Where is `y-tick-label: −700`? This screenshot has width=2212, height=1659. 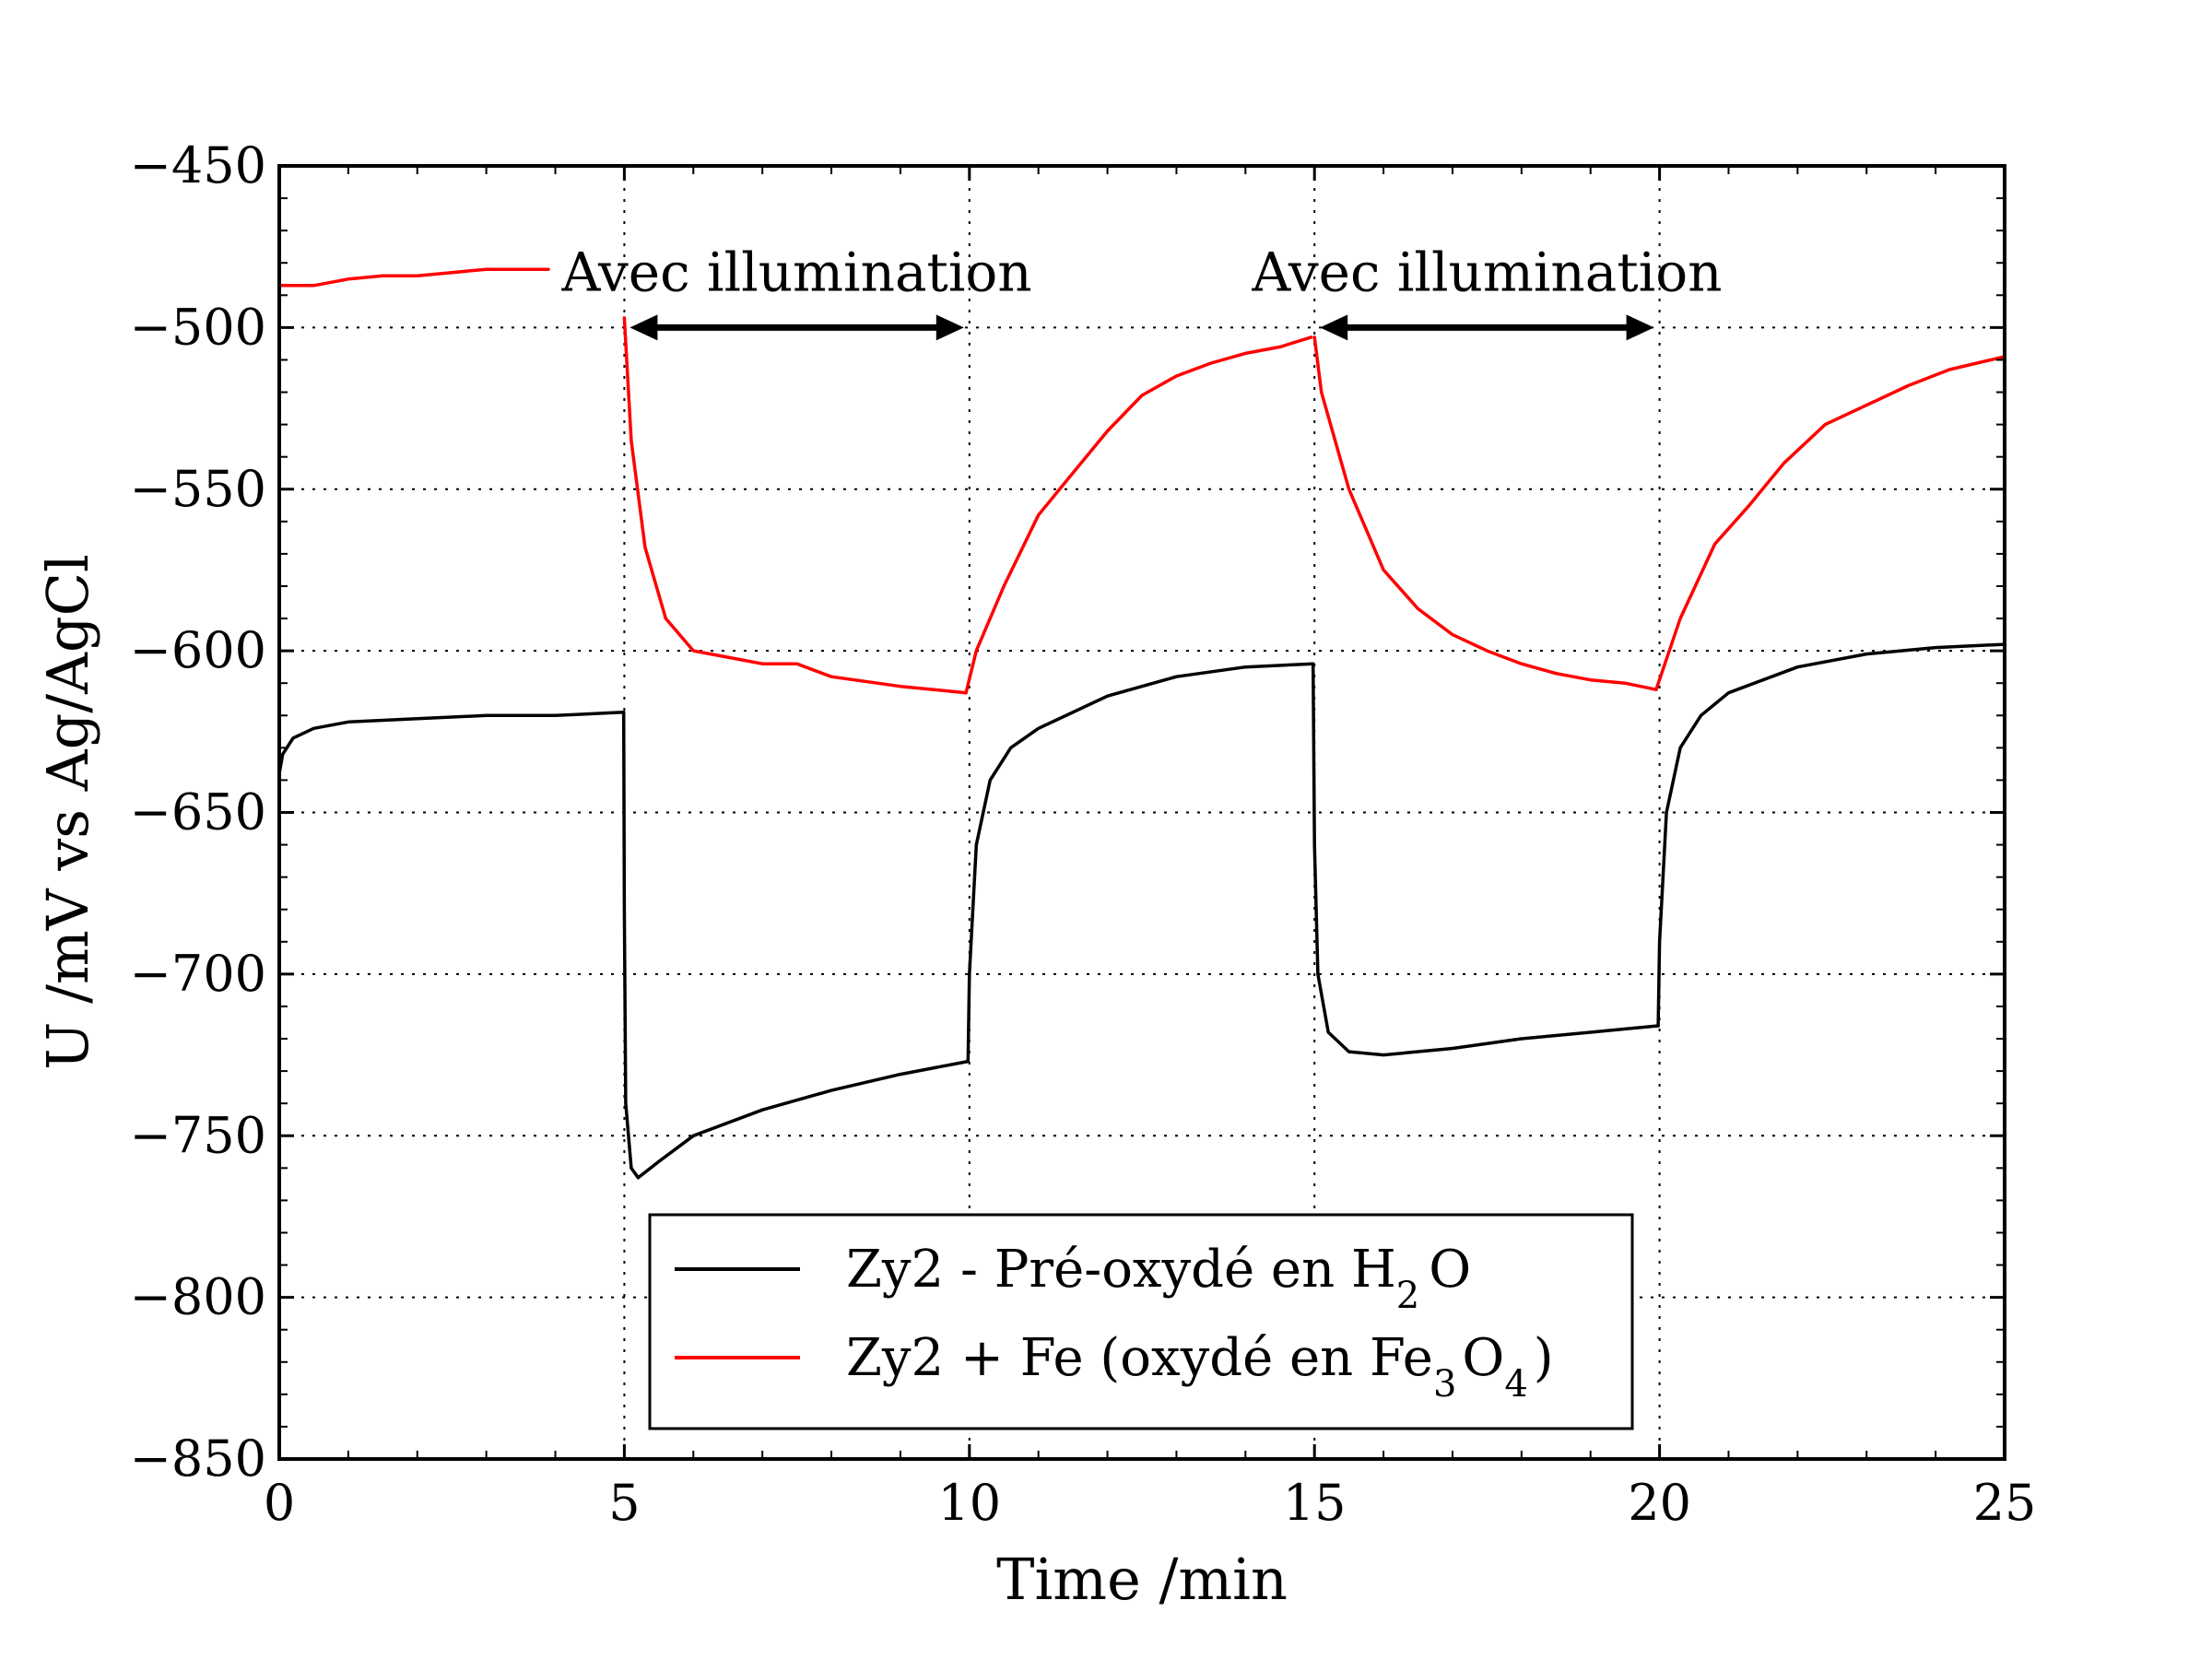 y-tick-label: −700 is located at coordinates (198, 974).